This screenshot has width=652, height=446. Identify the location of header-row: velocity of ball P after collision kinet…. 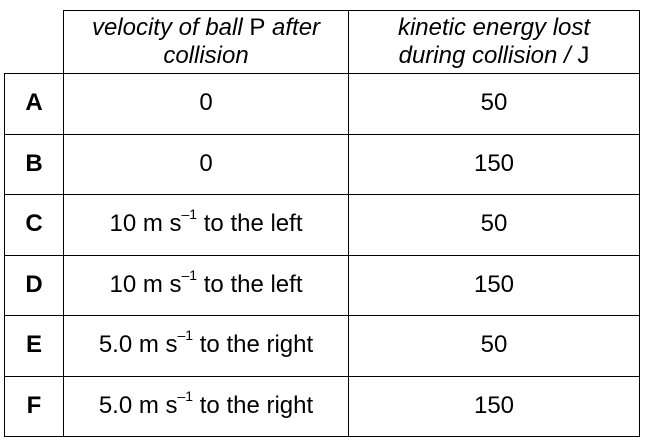
(322, 42).